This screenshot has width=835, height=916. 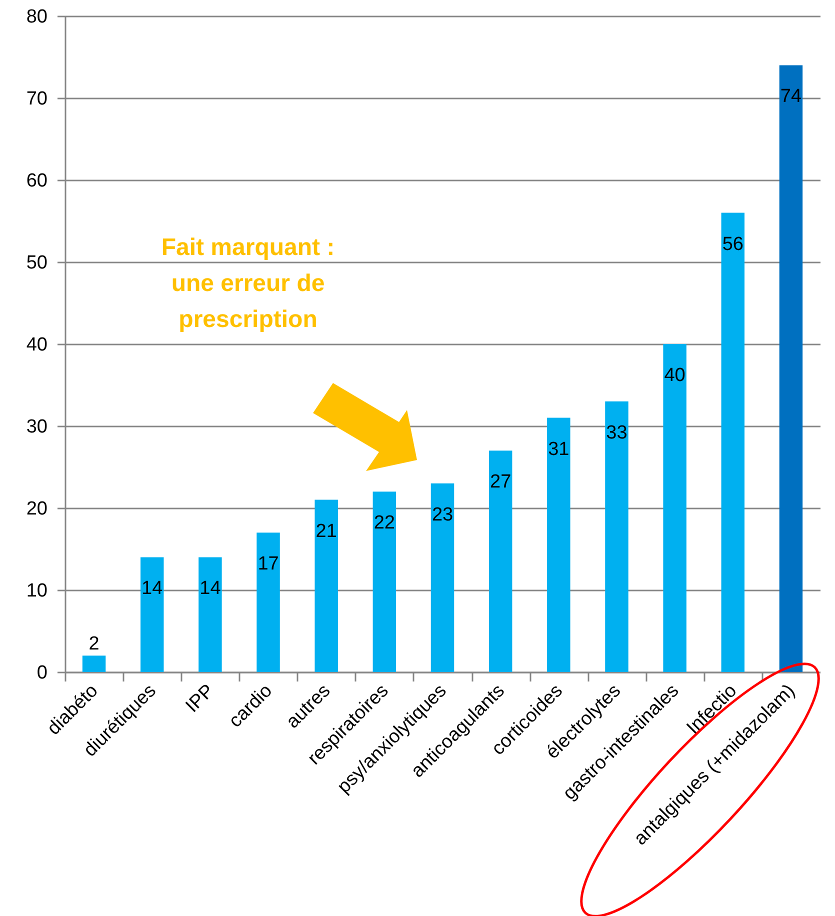 What do you see at coordinates (617, 433) in the screenshot?
I see `data-label: 33` at bounding box center [617, 433].